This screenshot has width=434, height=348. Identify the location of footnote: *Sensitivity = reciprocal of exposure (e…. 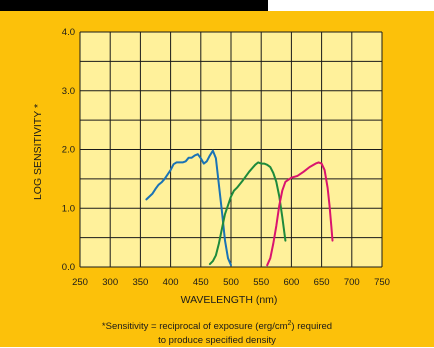
(217, 332).